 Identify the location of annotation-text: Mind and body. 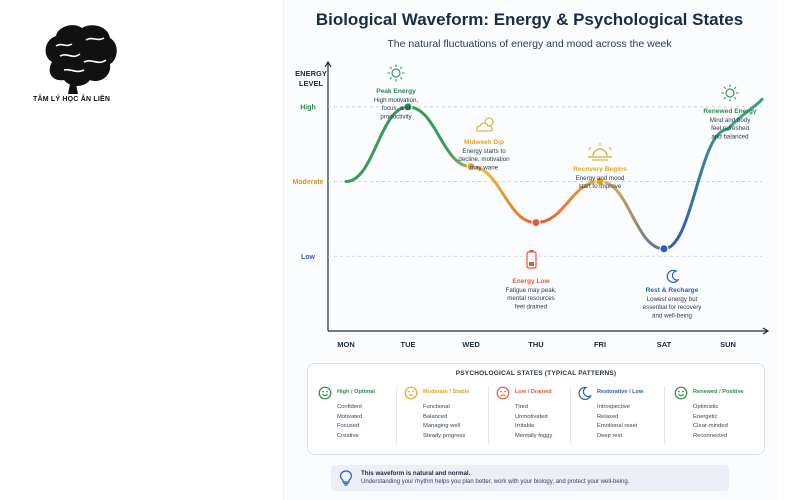
(730, 120).